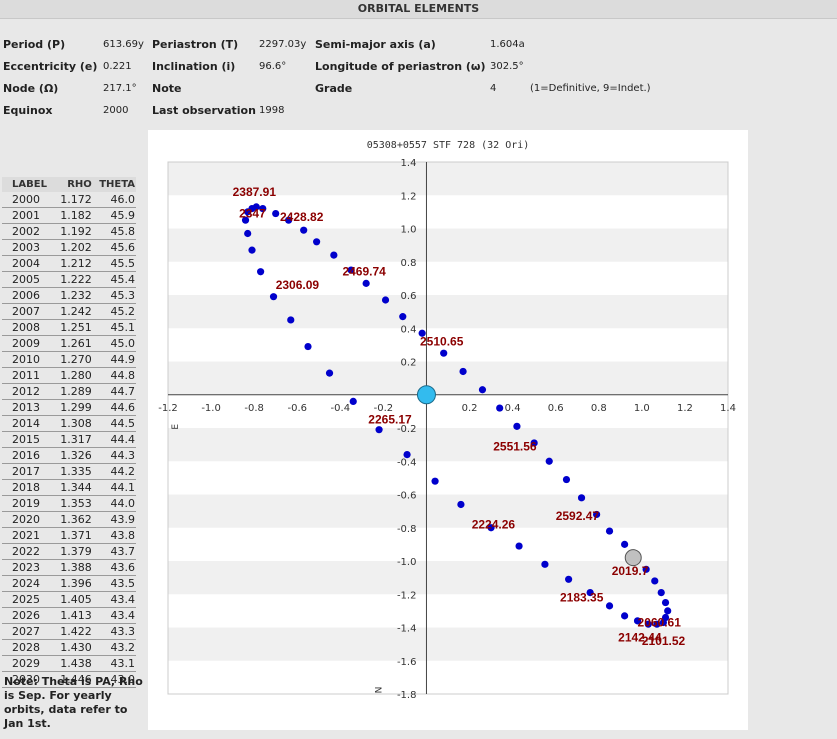 This screenshot has width=837, height=739. Describe the element at coordinates (28, 535) in the screenshot. I see `cell-label: 2021` at that location.